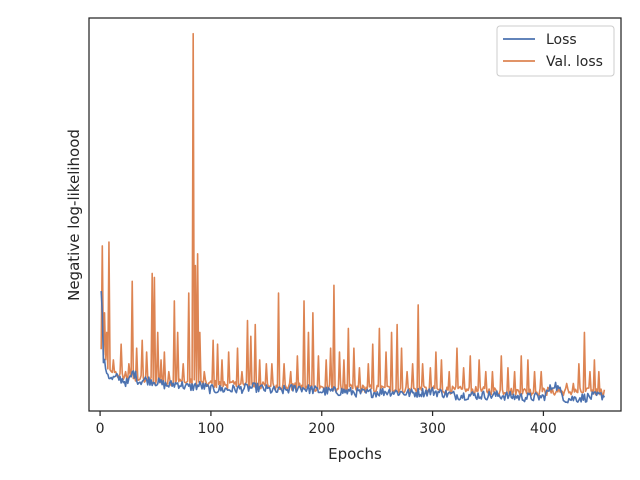 Image resolution: width=640 pixels, height=480 pixels. What do you see at coordinates (355, 454) in the screenshot?
I see `x-axis-label: Epochs` at bounding box center [355, 454].